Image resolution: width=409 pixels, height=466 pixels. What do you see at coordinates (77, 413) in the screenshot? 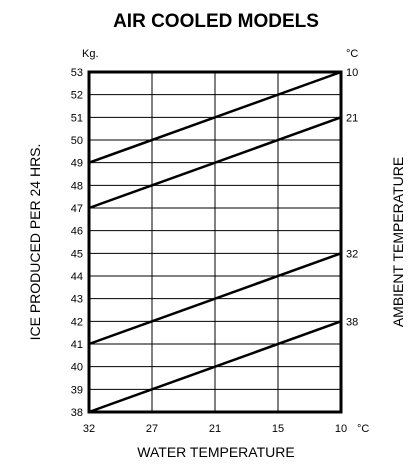
I see `y-tick-label: 38` at bounding box center [77, 413].